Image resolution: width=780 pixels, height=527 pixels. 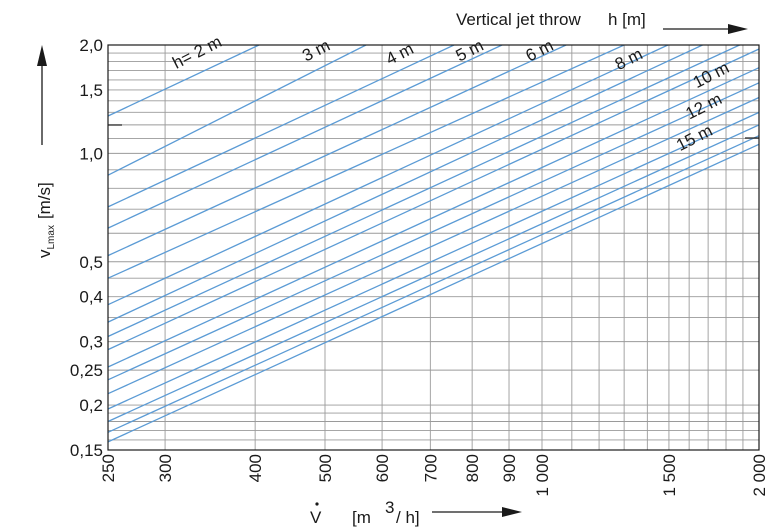 I want to click on y-axis-label: vLmax [m/s], so click(x=46, y=220).